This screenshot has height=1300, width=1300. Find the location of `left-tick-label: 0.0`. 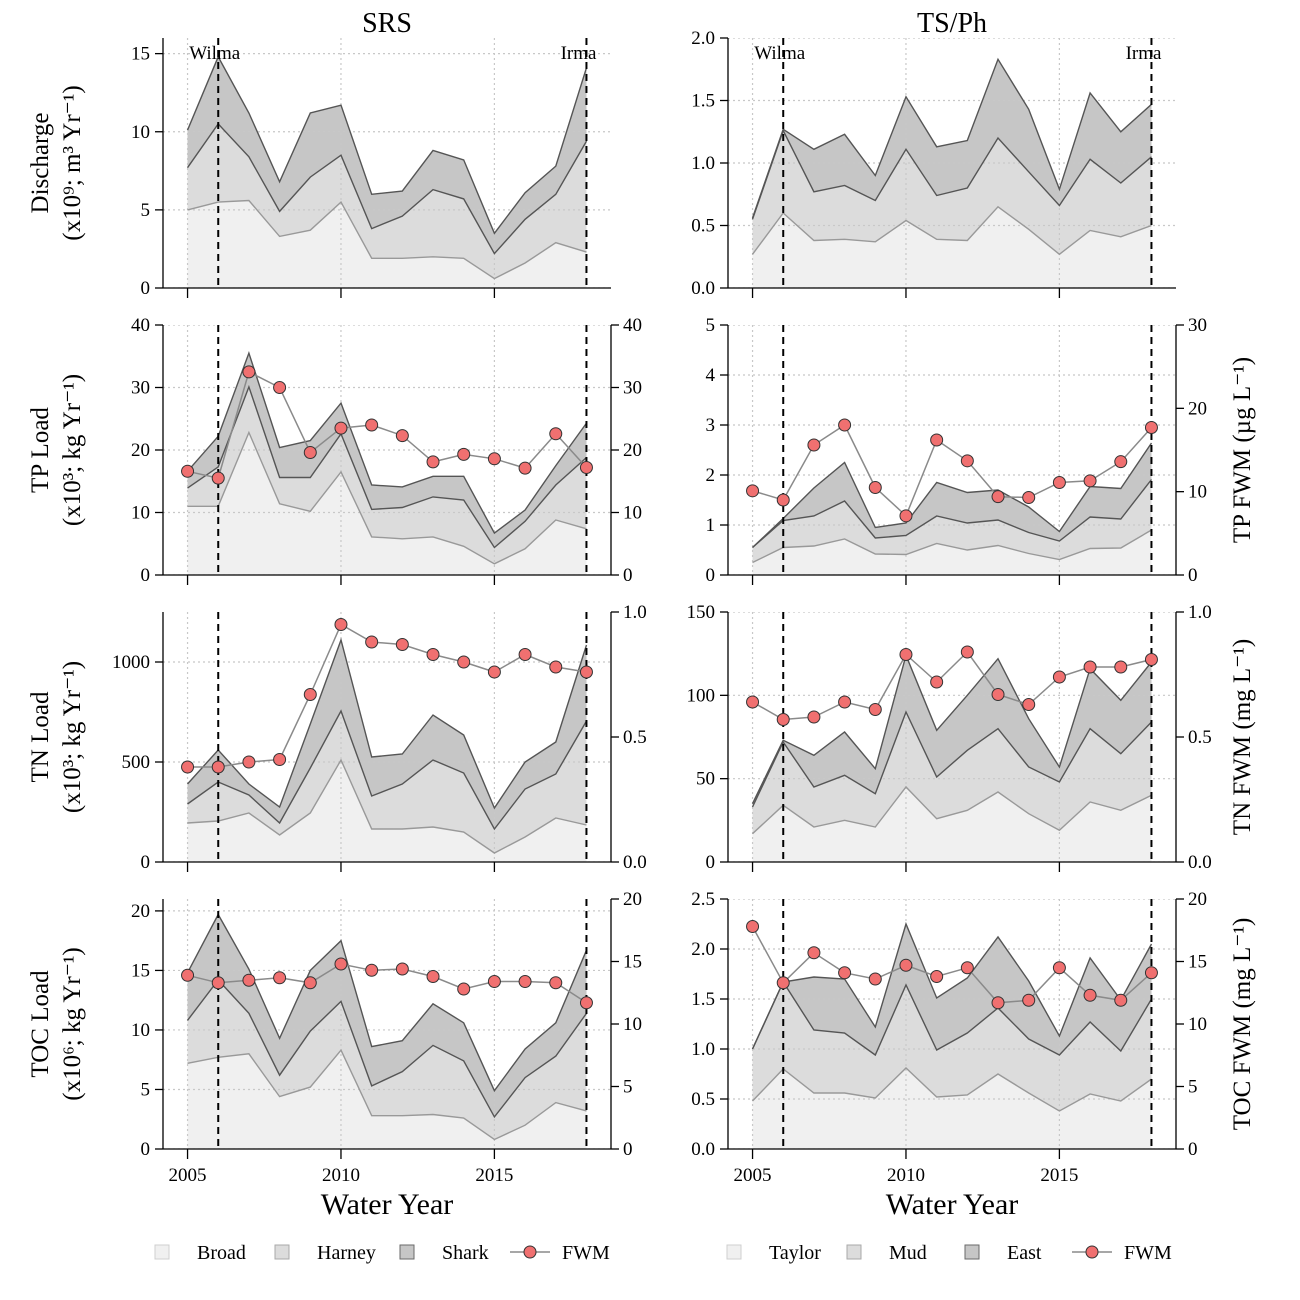

left-tick-label: 0.0 is located at coordinates (703, 1149).